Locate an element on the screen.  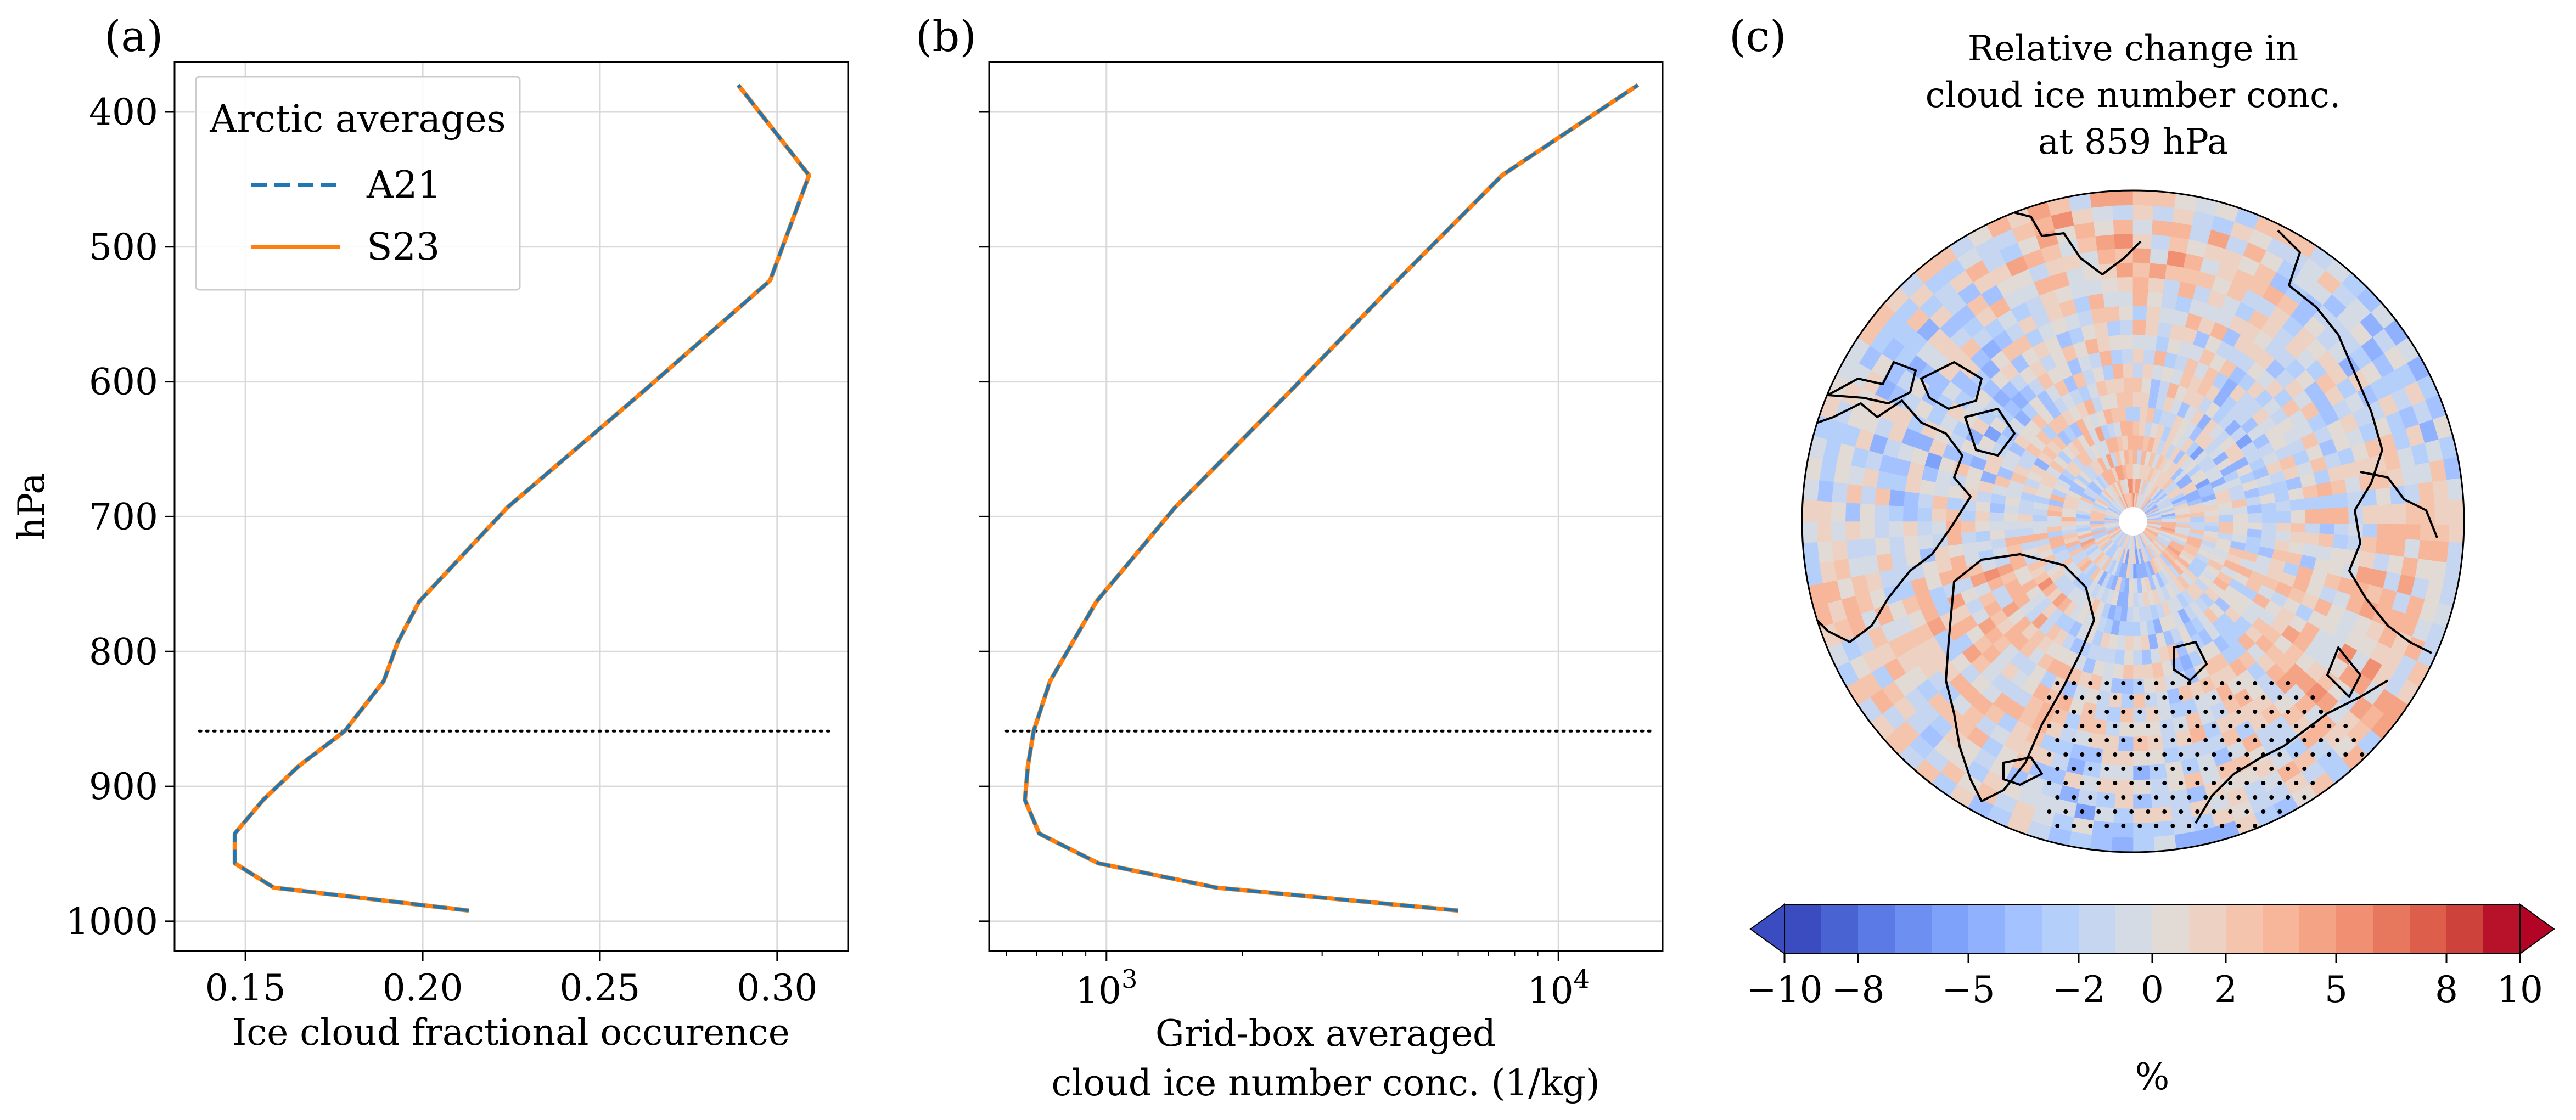
y-tick-label: 800 is located at coordinates (123, 652).